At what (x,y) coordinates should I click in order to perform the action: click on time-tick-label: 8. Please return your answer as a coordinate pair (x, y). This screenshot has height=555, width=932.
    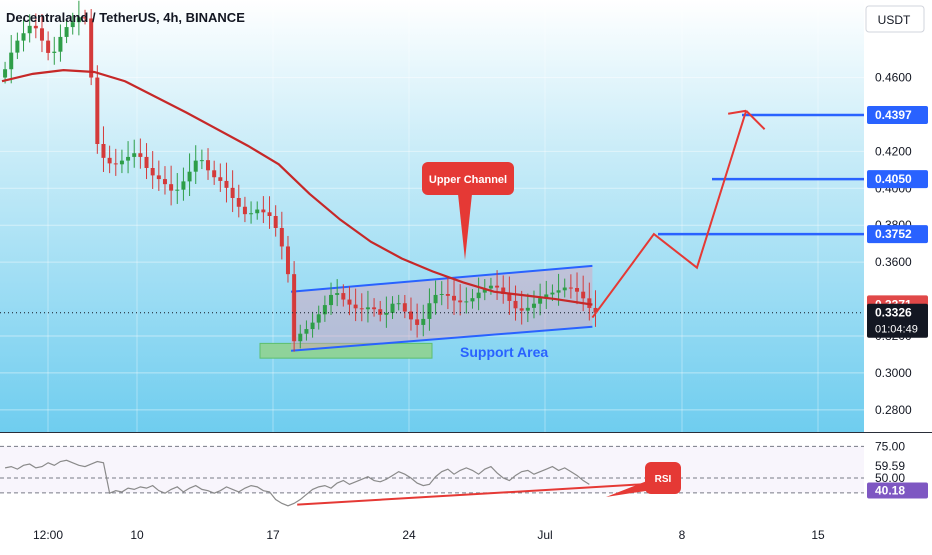
    Looking at the image, I should click on (682, 535).